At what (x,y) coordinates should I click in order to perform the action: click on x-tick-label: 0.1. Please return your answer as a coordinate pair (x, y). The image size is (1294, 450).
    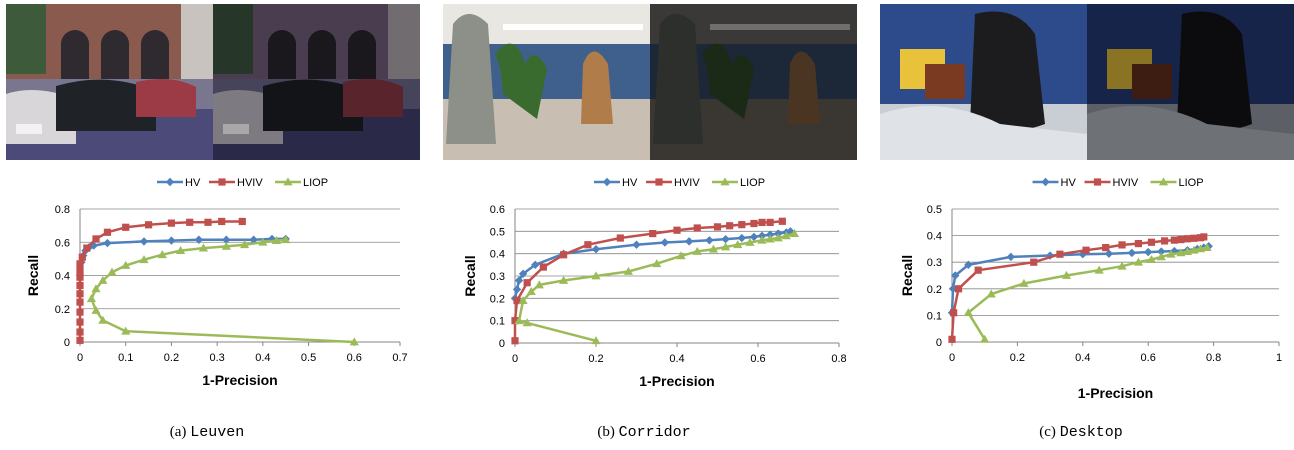
    Looking at the image, I should click on (125, 358).